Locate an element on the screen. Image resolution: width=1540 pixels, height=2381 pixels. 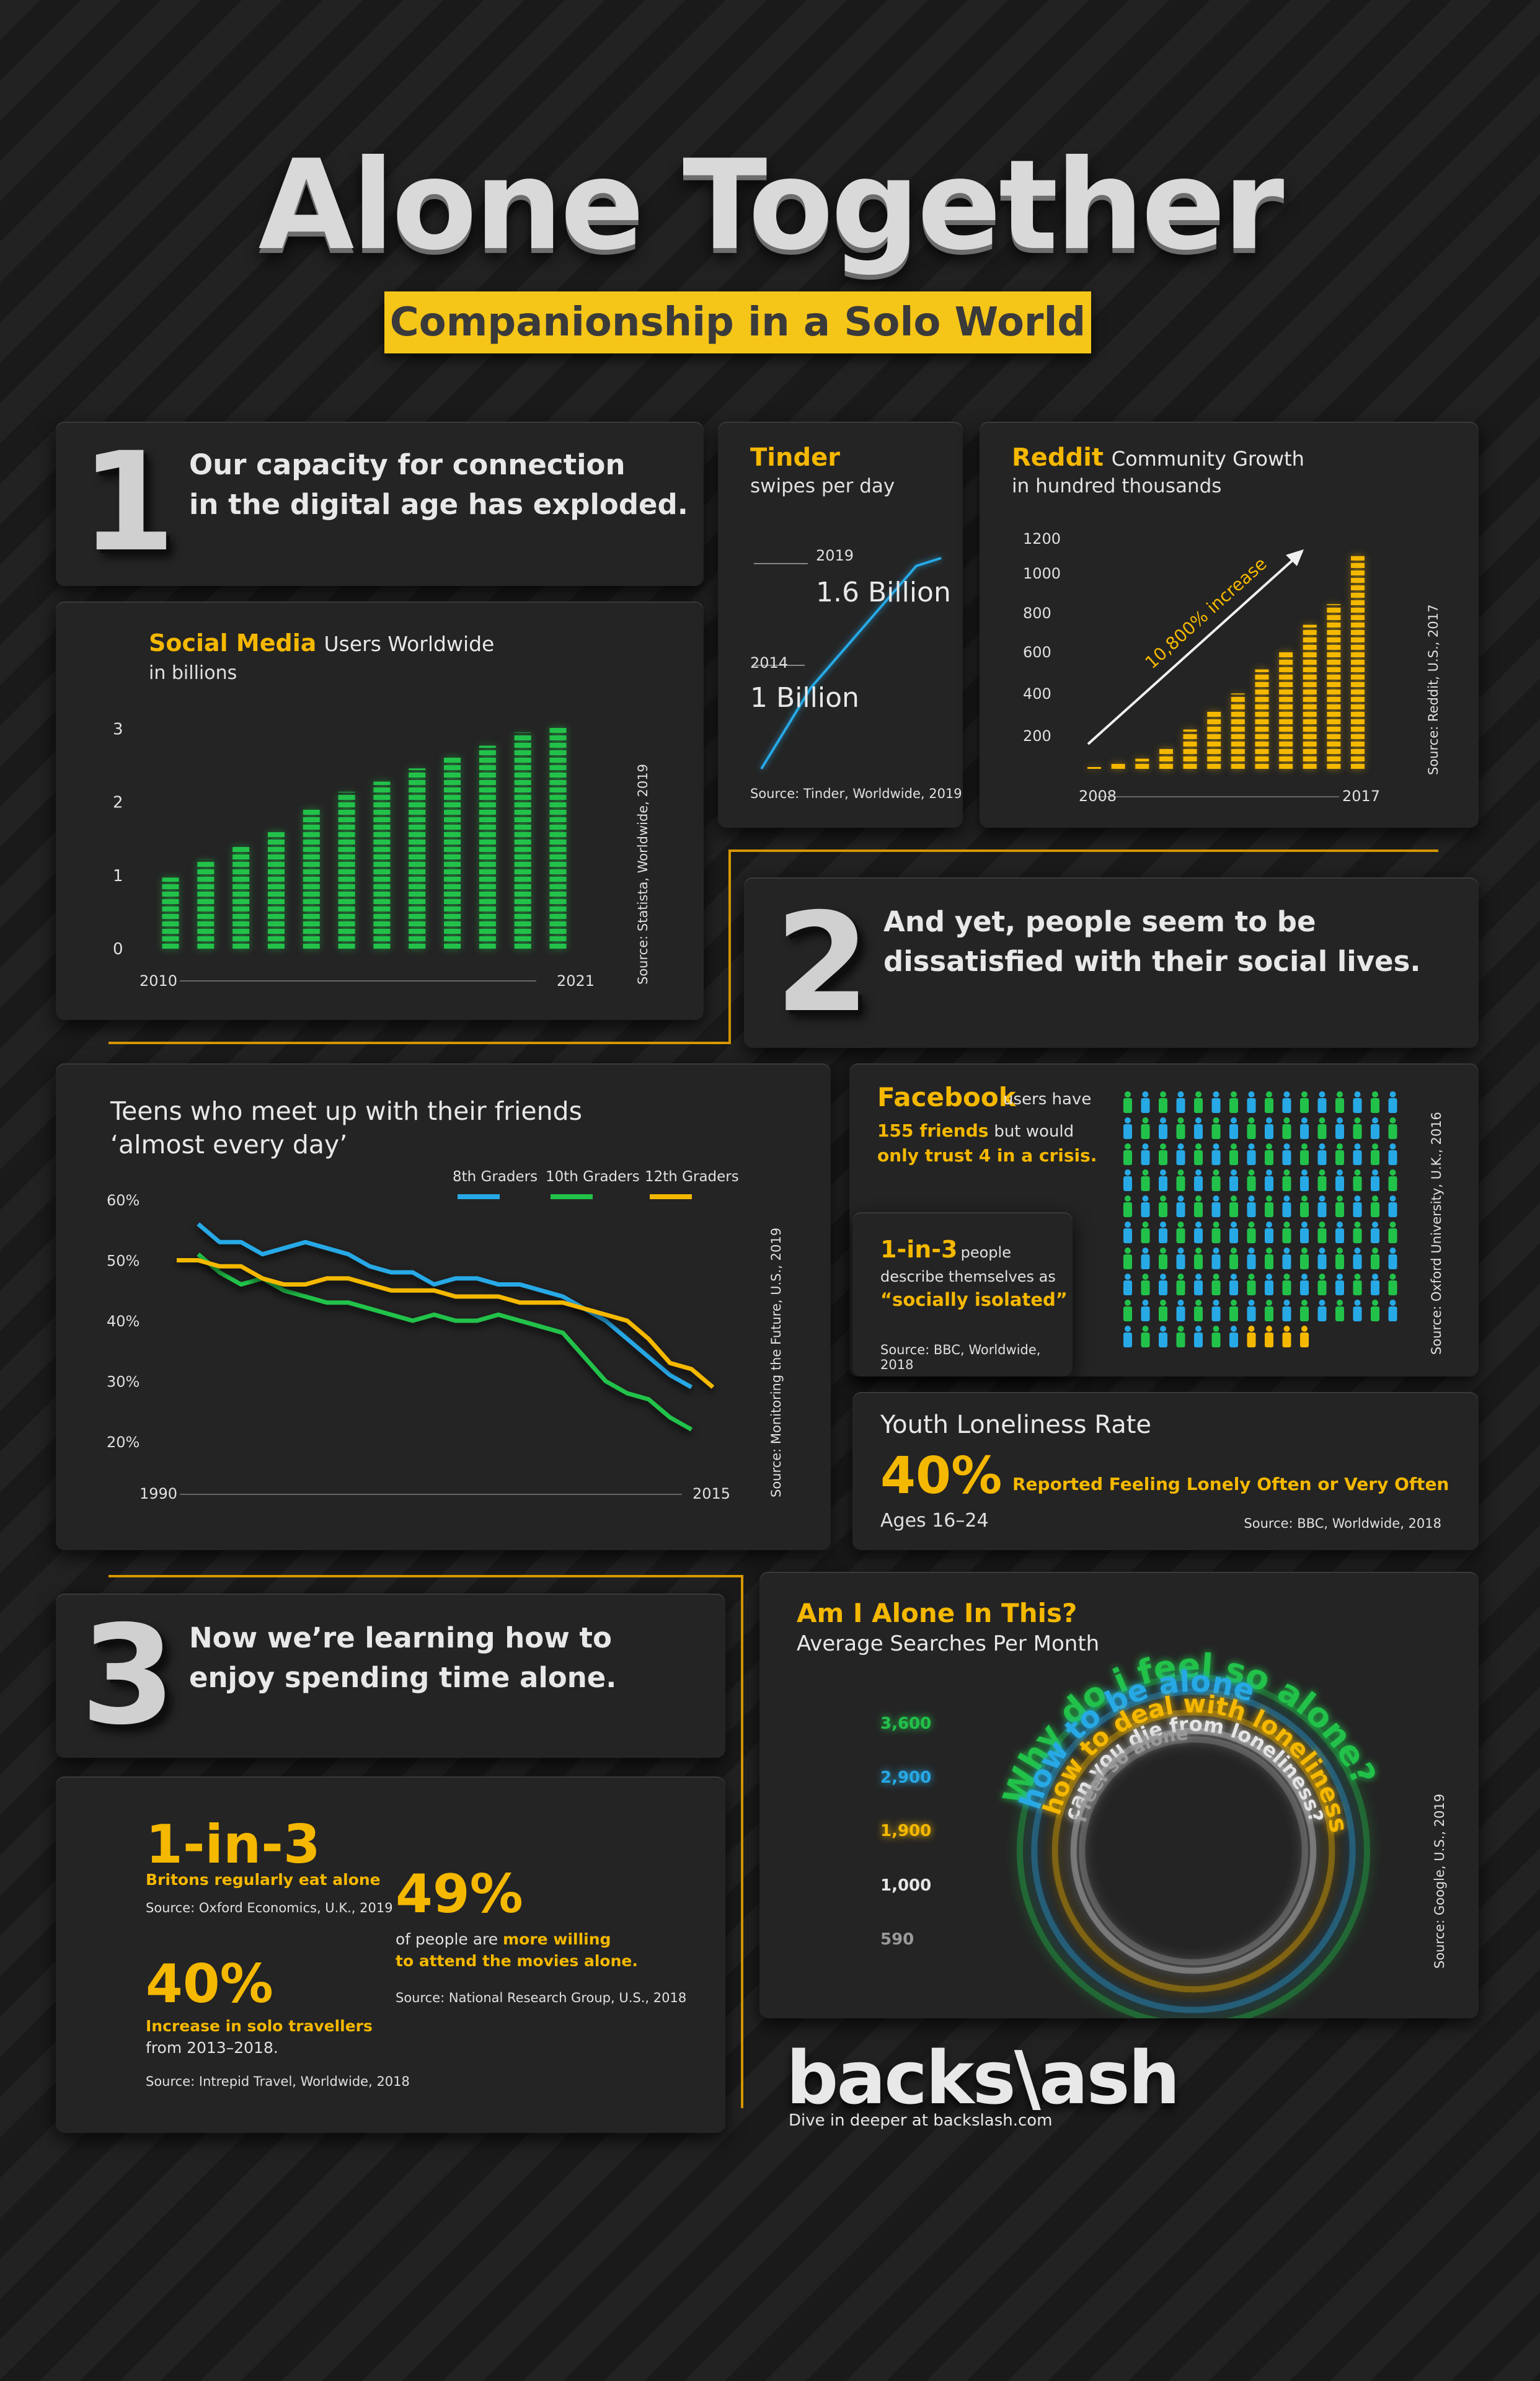
subtitle: Companionship in a Solo World is located at coordinates (737, 322).